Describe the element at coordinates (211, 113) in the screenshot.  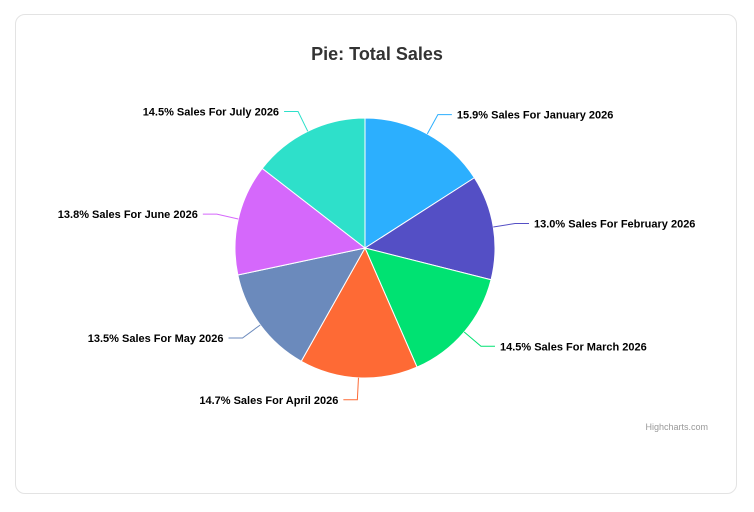
I see `data-label-6: 14.5% Sales For July 2026` at that location.